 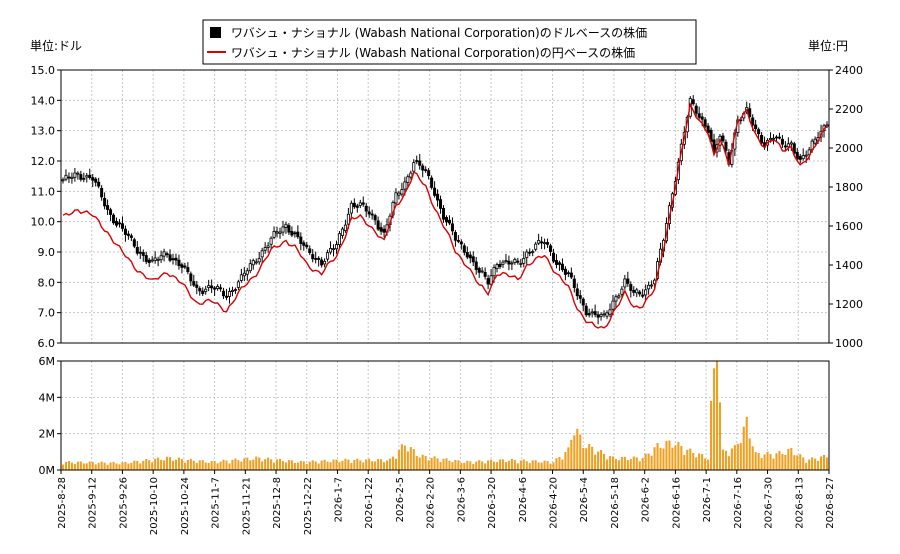 What do you see at coordinates (43, 100) in the screenshot?
I see `left-tick-label: 14.0` at bounding box center [43, 100].